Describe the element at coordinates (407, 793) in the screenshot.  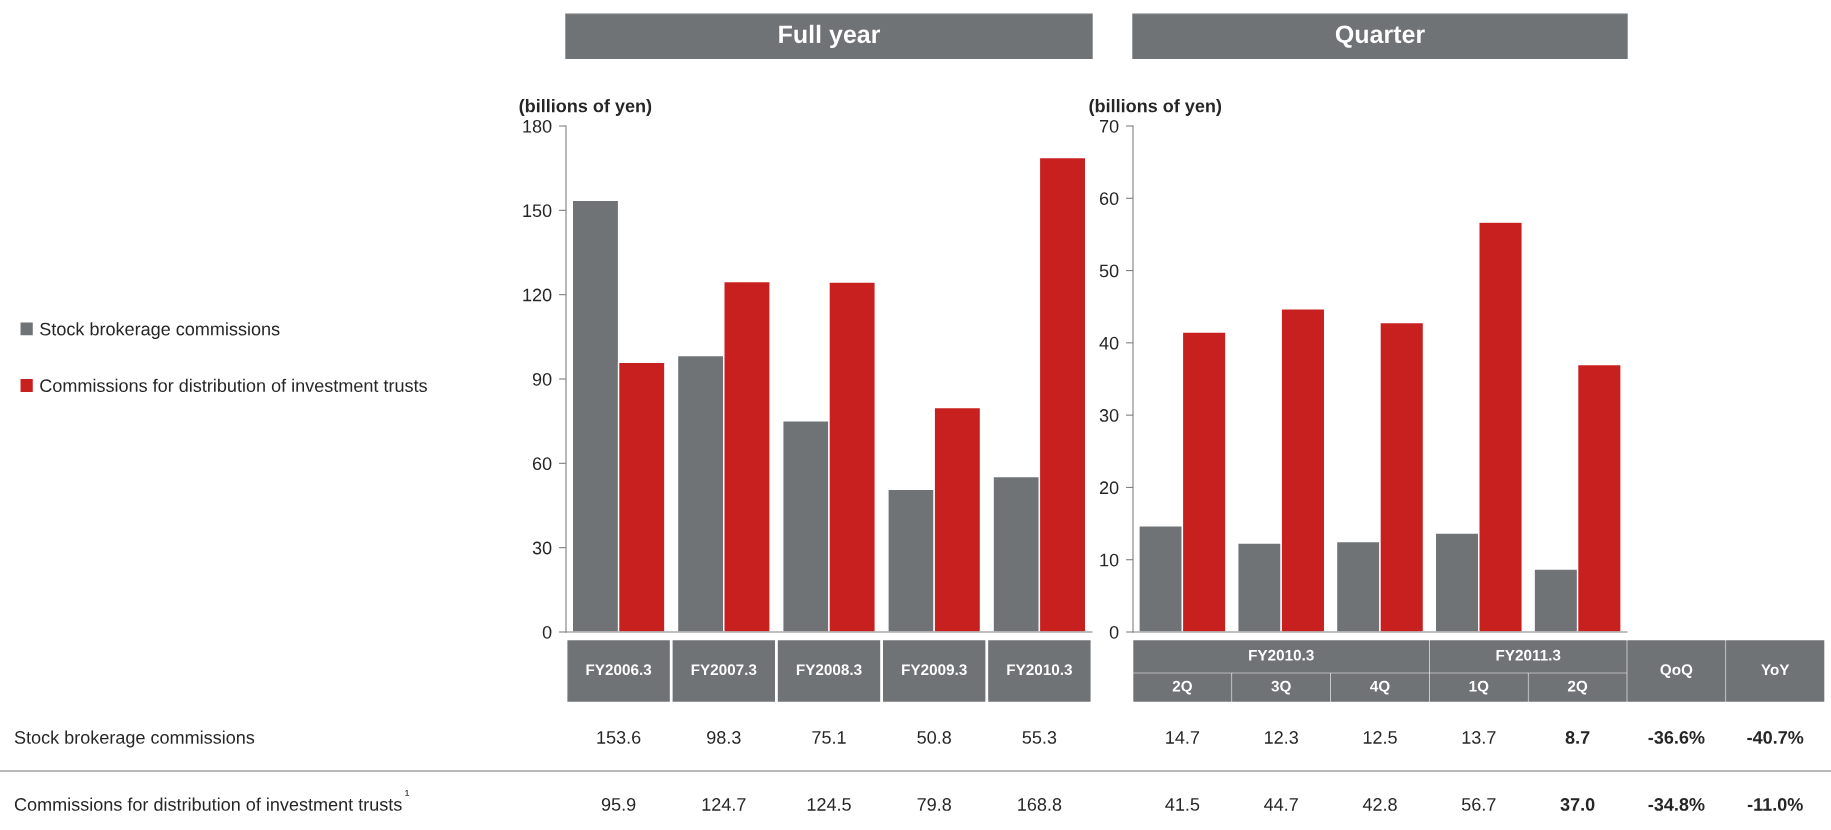
I see `text: ¹` at that location.